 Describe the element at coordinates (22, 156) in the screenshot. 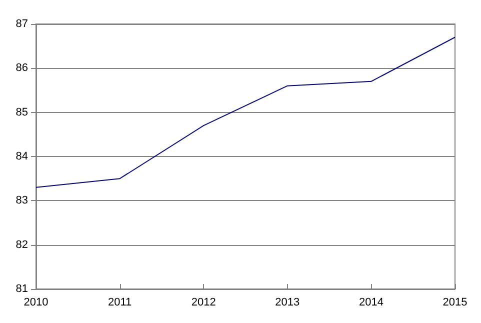

I see `y-tick-label: 84` at that location.